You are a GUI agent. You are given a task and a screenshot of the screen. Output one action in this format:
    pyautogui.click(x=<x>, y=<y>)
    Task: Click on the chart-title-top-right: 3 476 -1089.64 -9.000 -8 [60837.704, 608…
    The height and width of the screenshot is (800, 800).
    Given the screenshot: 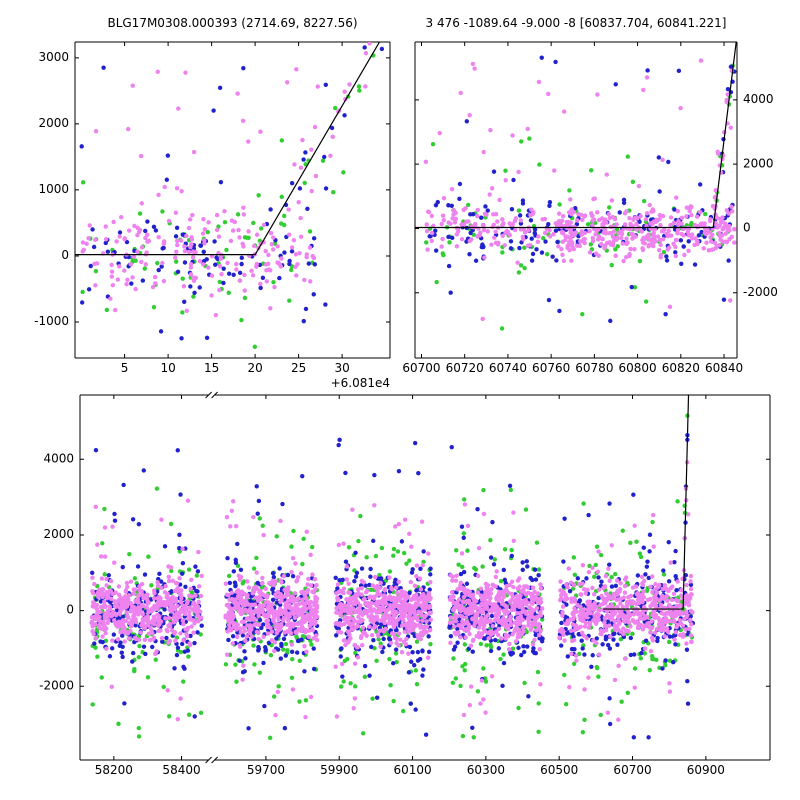 What is the action you would take?
    pyautogui.click(x=576, y=23)
    